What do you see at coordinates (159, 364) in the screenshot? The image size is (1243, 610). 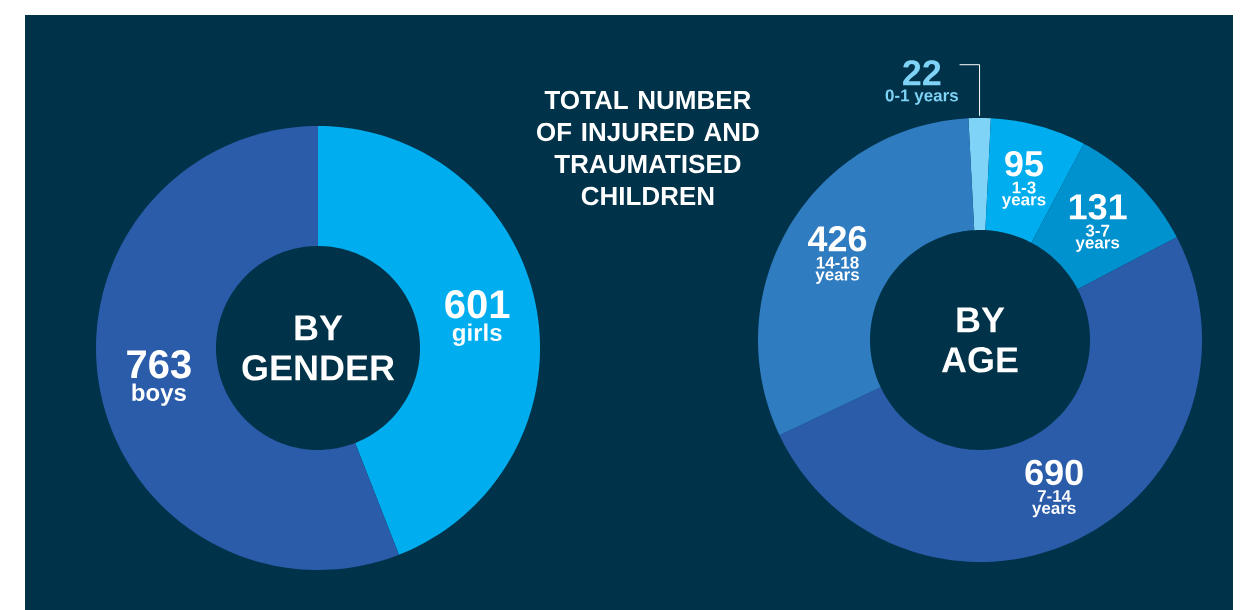 I see `data-label: 763` at bounding box center [159, 364].